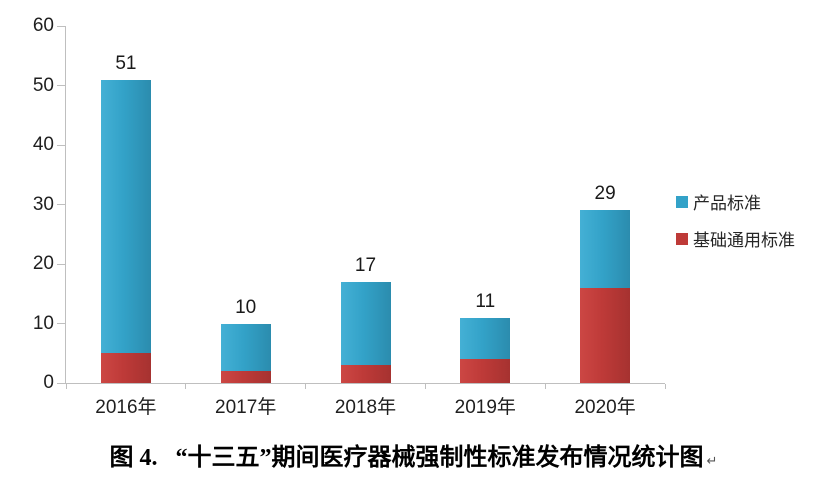 Image resolution: width=827 pixels, height=485 pixels. Describe the element at coordinates (43, 204) in the screenshot. I see `y-axis-label: 30` at that location.